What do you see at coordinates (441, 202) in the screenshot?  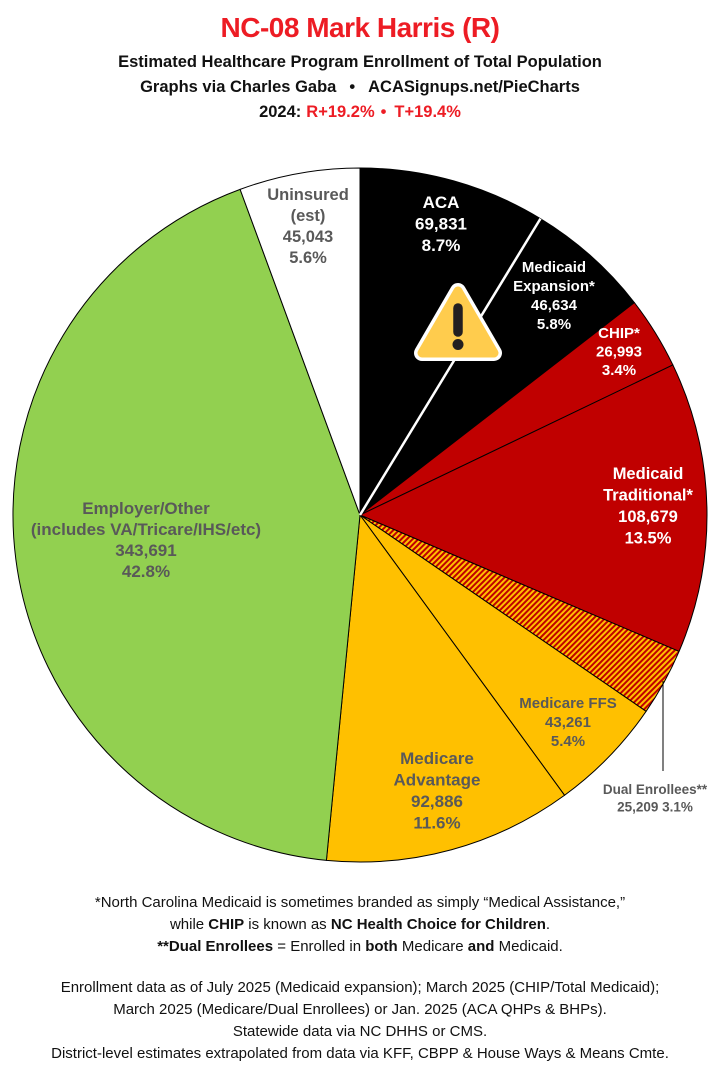 I see `slice-label-aca: ACA` at bounding box center [441, 202].